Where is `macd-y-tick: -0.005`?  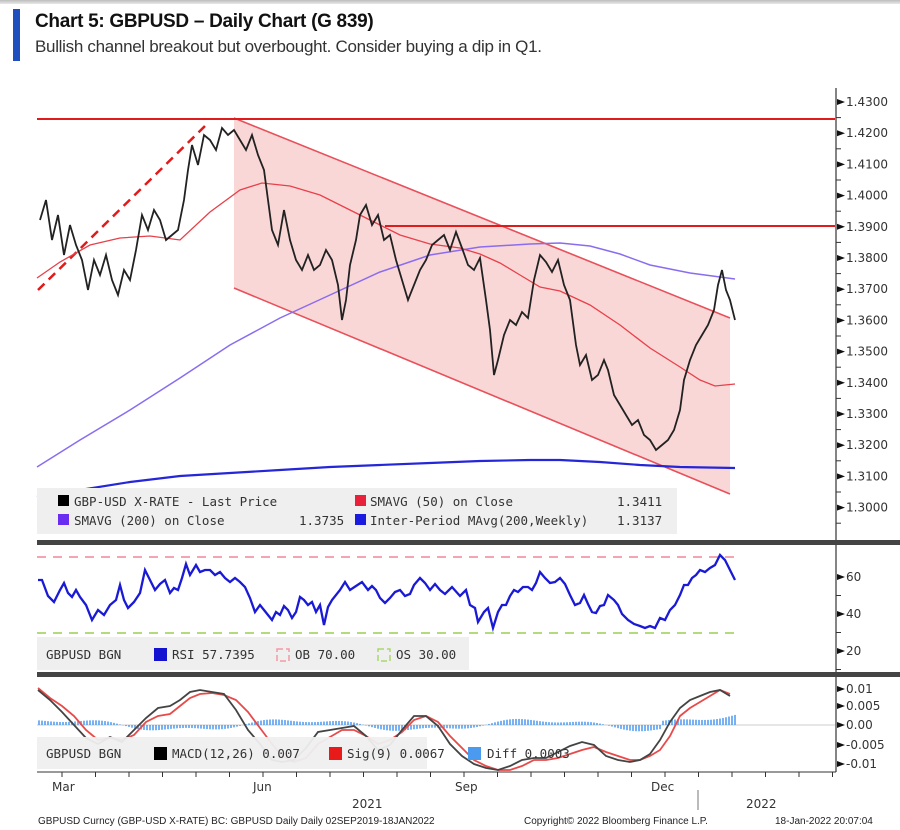 macd-y-tick: -0.005 is located at coordinates (865, 745).